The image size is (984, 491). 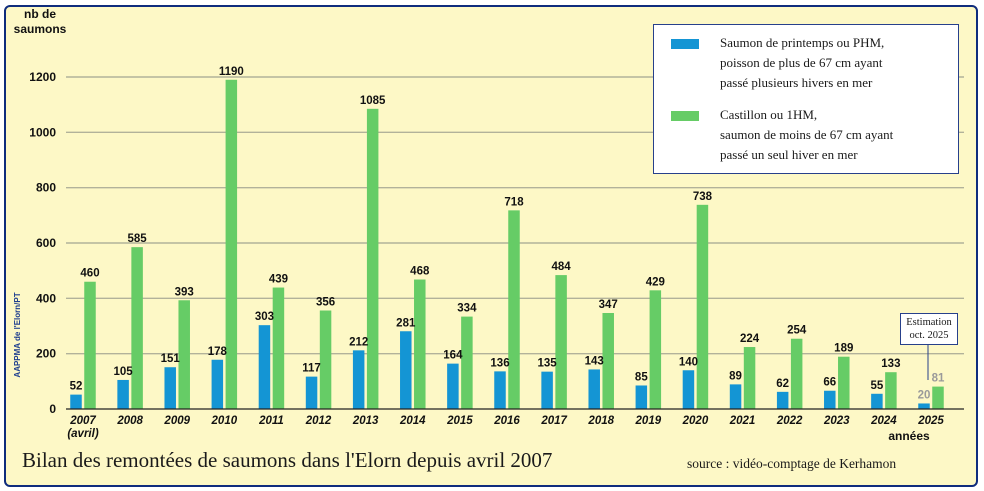 I want to click on bar-1hm-2020, so click(x=702, y=306).